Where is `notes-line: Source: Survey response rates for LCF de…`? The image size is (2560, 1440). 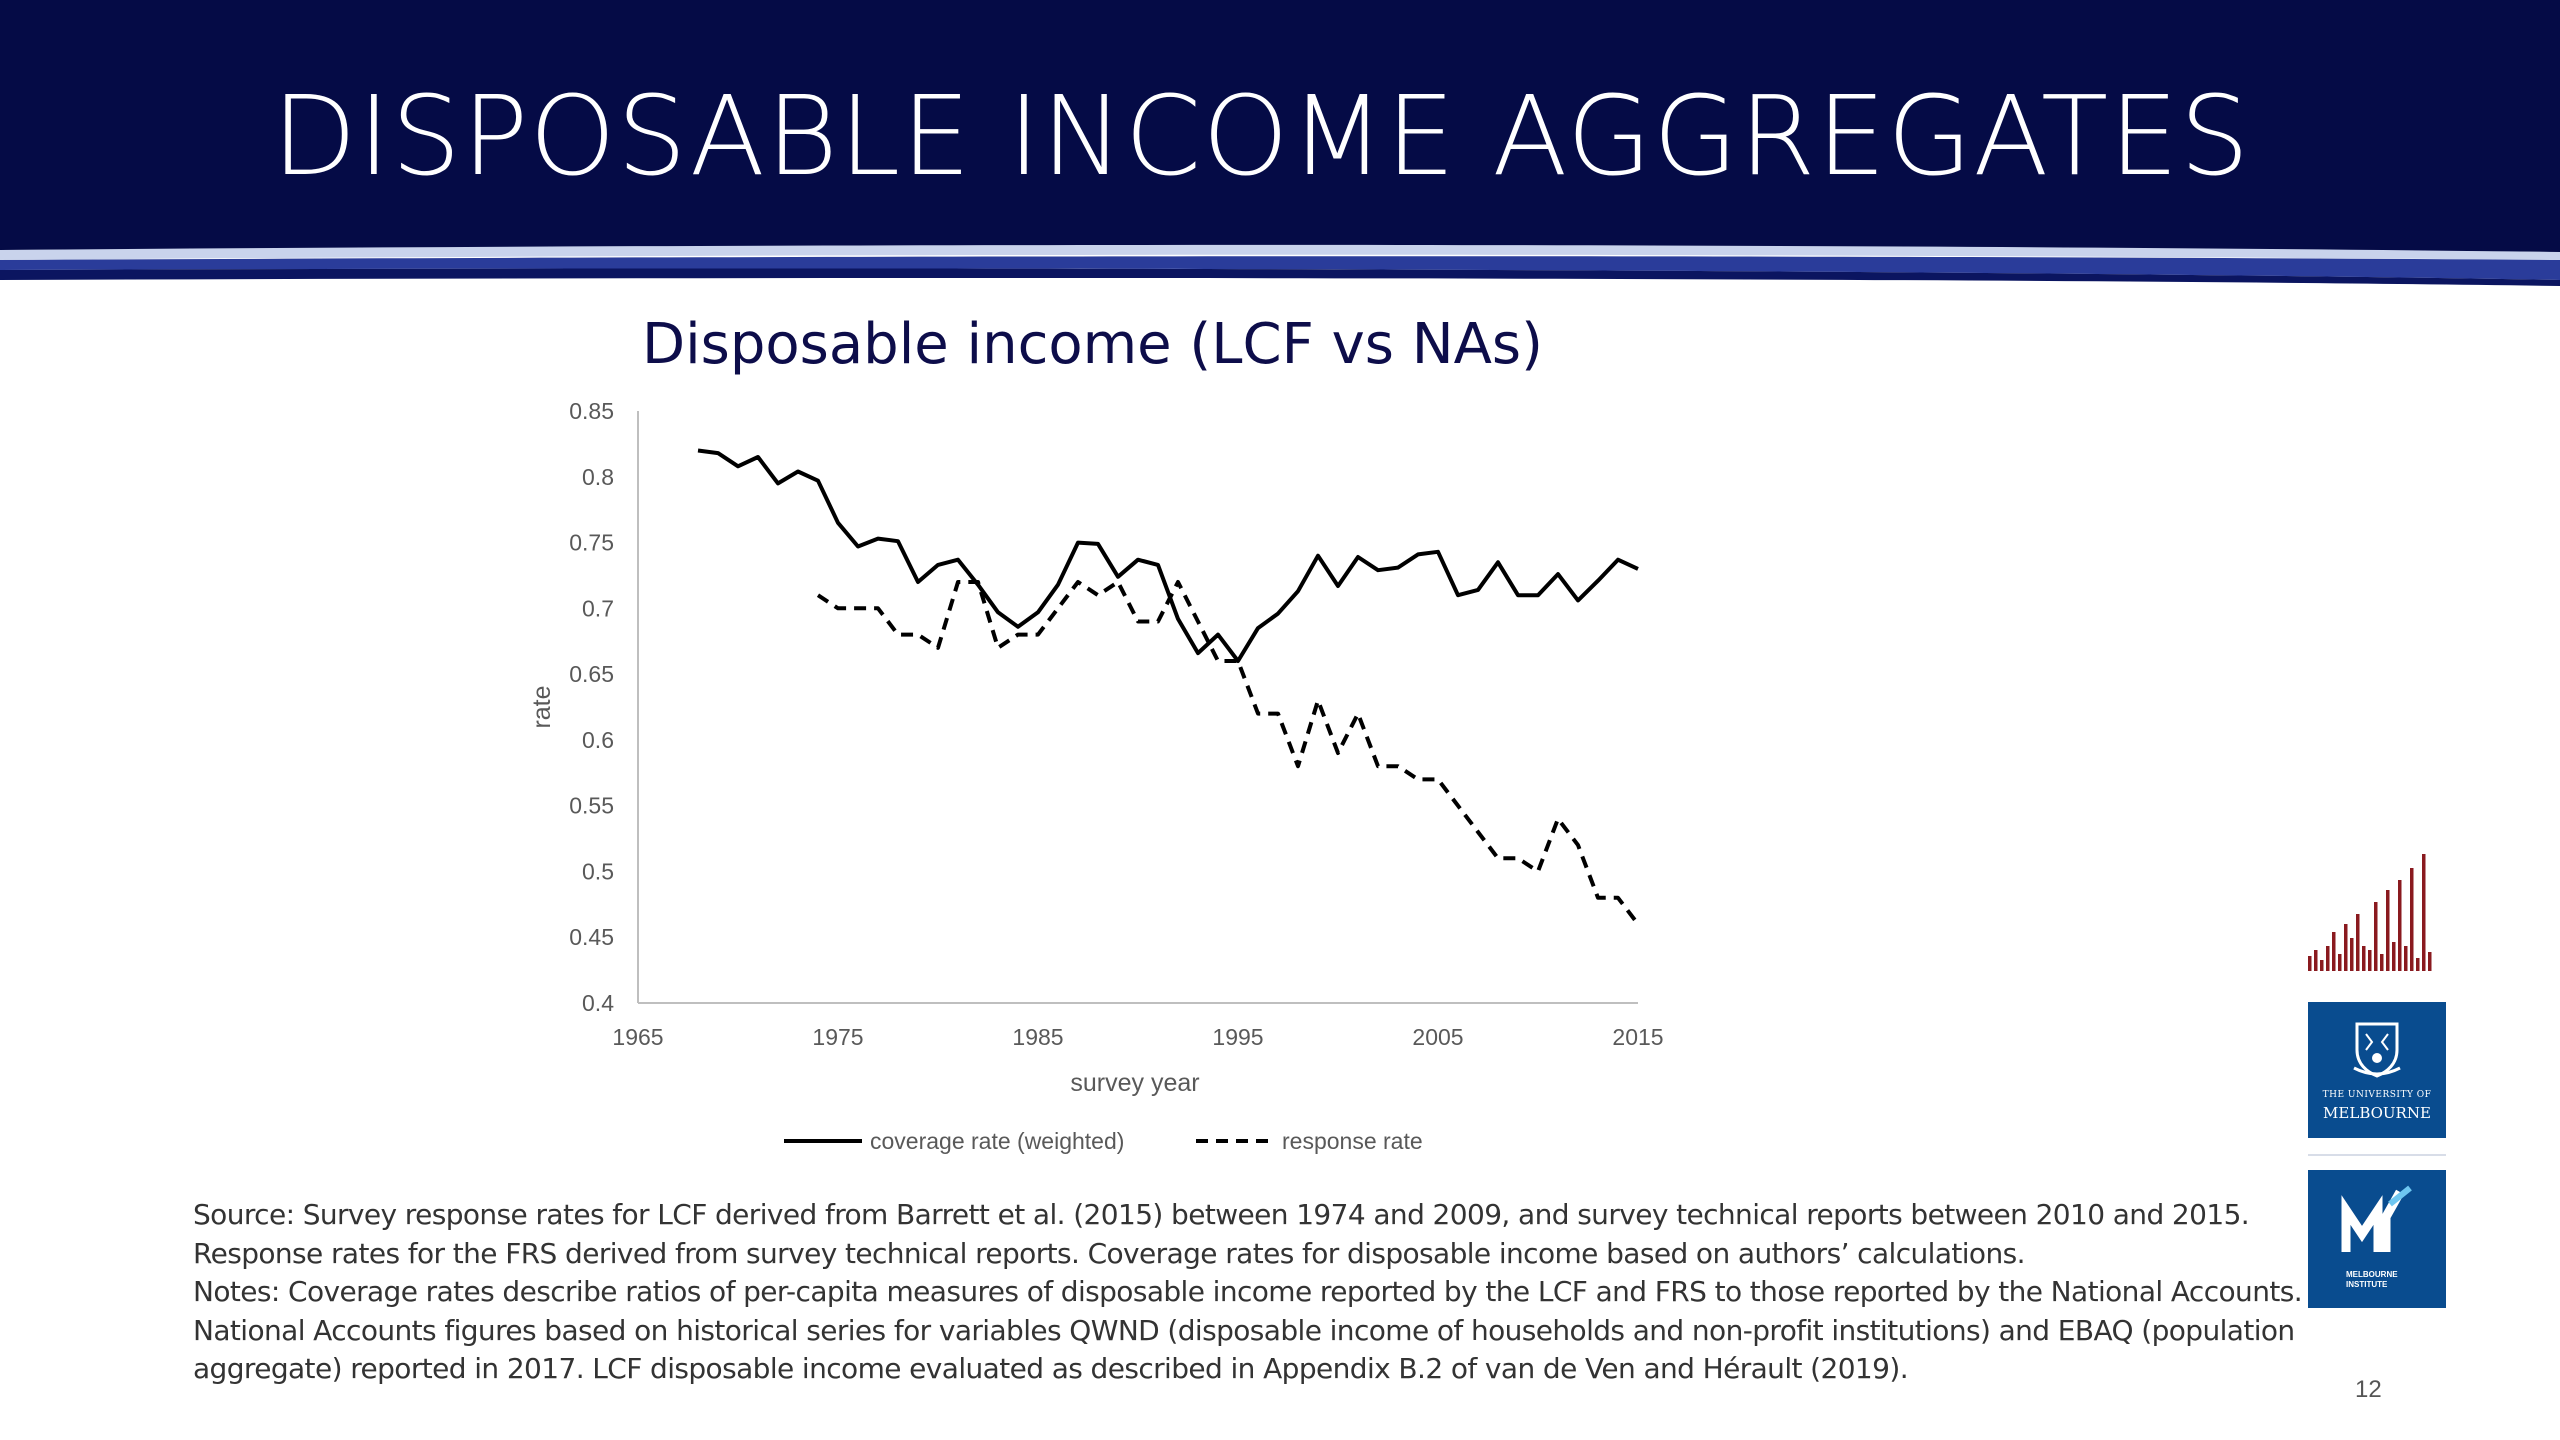
notes-line: Source: Survey response rates for LCF de… is located at coordinates (1221, 1214).